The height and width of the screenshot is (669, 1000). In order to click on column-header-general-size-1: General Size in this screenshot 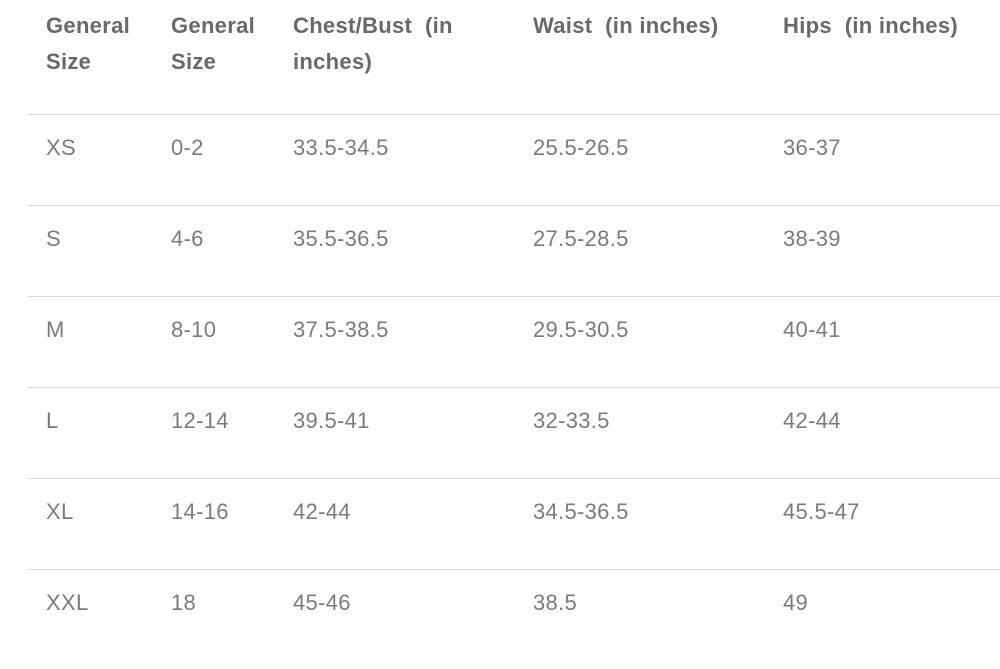, I will do `click(91, 43)`.